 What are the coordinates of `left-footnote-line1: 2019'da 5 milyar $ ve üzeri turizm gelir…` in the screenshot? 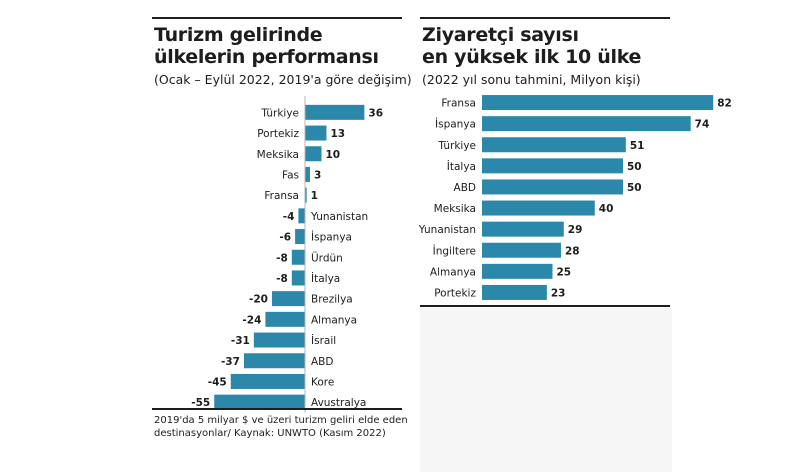 It's located at (281, 420).